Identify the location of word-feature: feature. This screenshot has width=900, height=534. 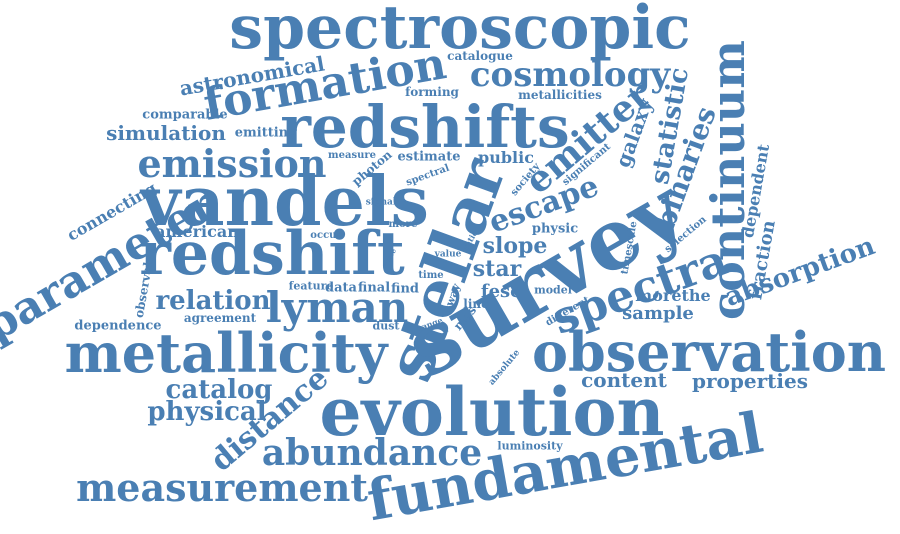
(311, 286).